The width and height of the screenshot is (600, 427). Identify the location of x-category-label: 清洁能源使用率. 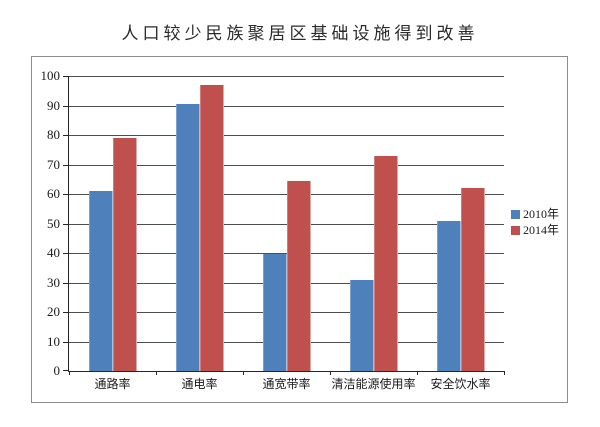
(373, 384).